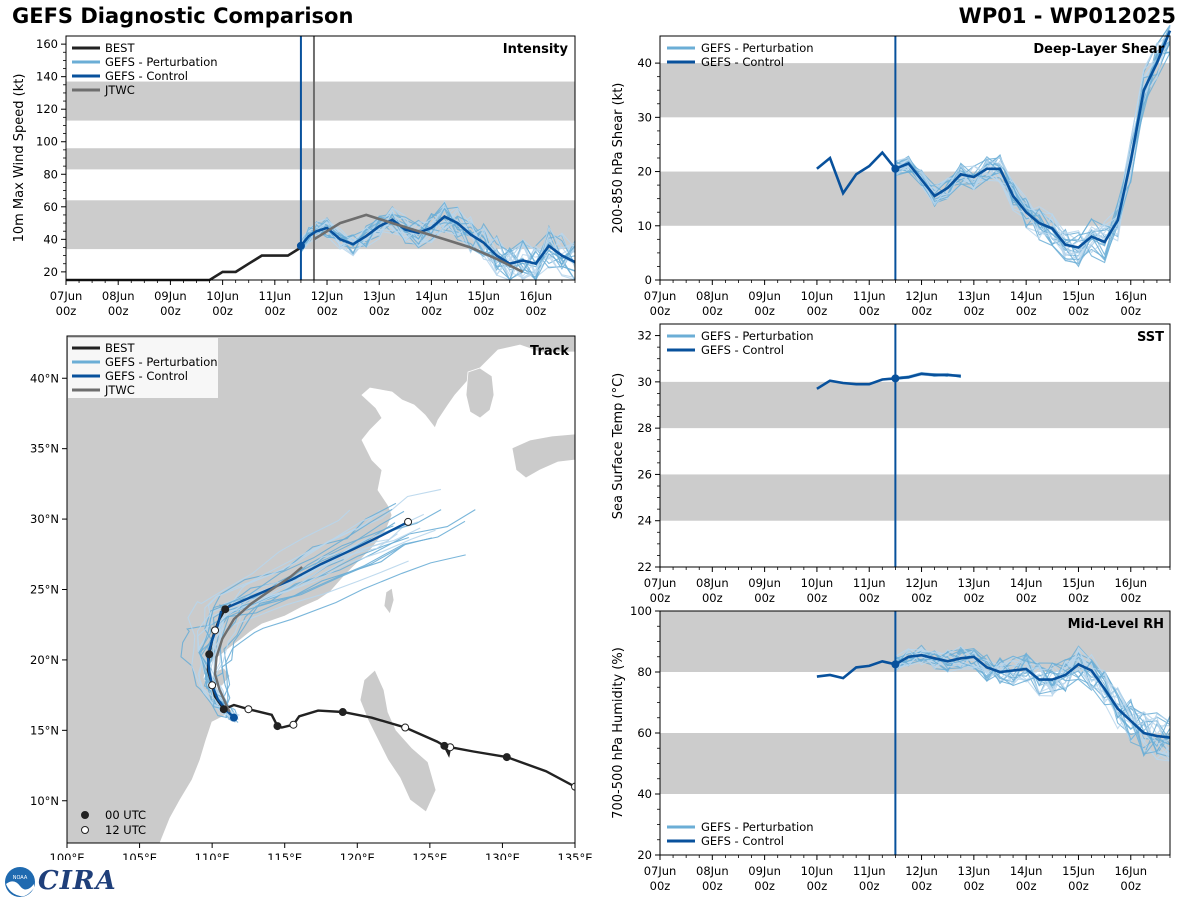 Image resolution: width=1200 pixels, height=900 pixels. What do you see at coordinates (660, 583) in the screenshot?
I see `sst-xtick-label: 07Jun` at bounding box center [660, 583].